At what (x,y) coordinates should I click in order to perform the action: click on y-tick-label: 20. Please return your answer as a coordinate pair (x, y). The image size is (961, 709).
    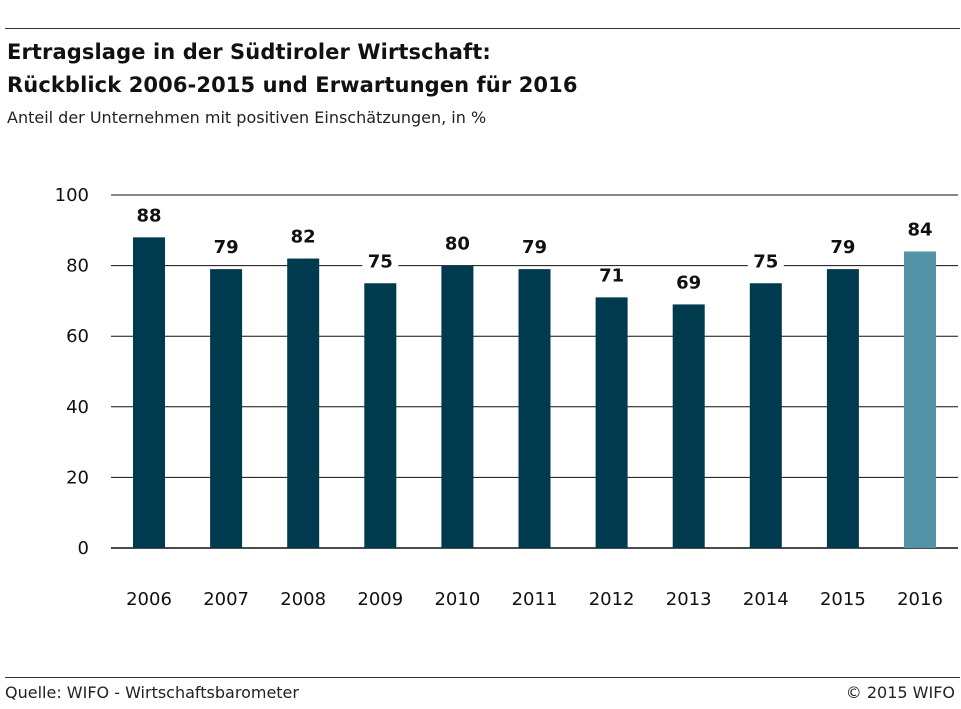
    Looking at the image, I should click on (77, 477).